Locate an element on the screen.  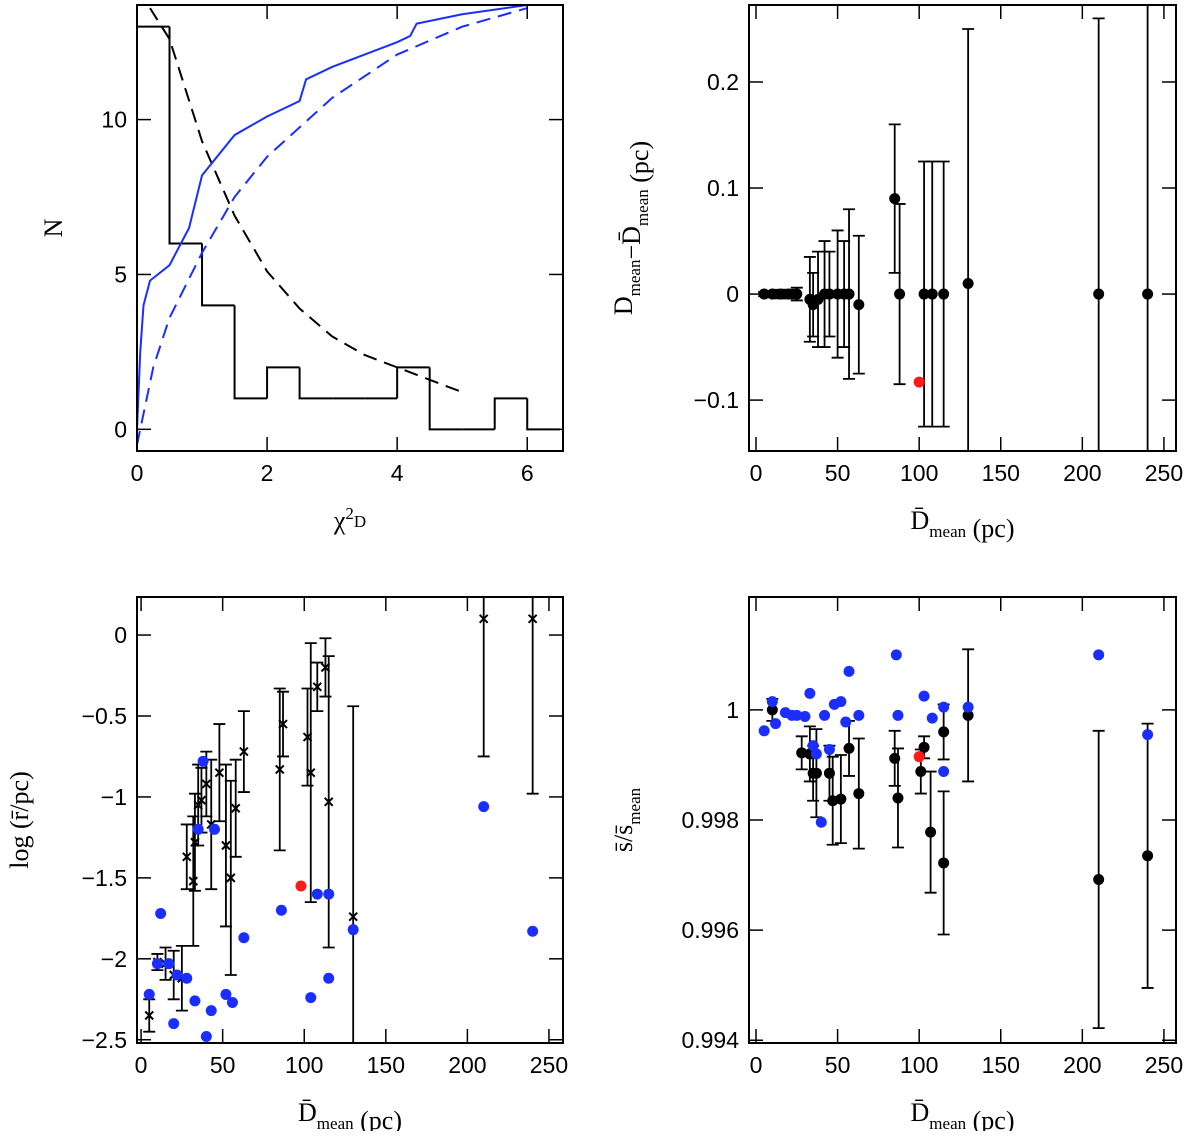
y-axis-label: s̄/s̄mean is located at coordinates (626, 819).